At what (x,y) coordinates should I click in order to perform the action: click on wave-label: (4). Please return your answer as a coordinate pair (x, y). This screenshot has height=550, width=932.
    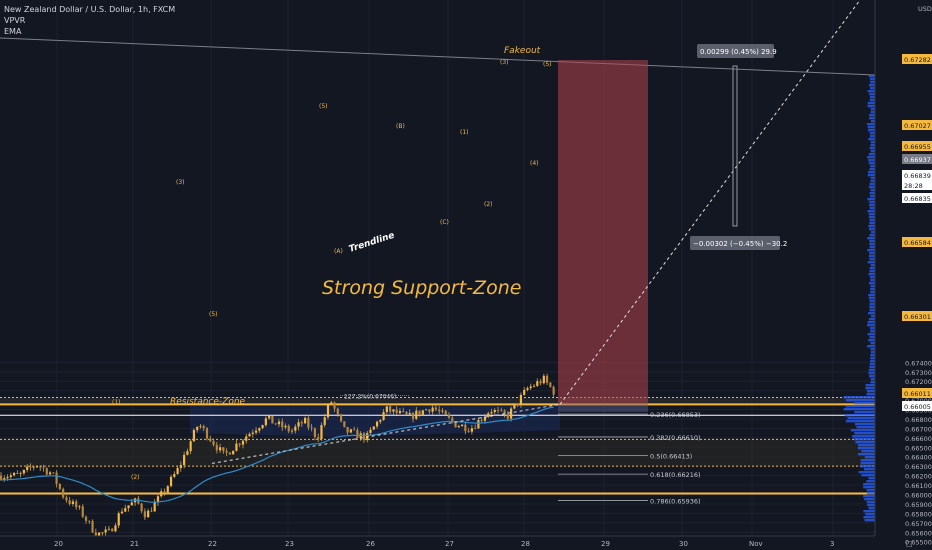
    Looking at the image, I should click on (534, 163).